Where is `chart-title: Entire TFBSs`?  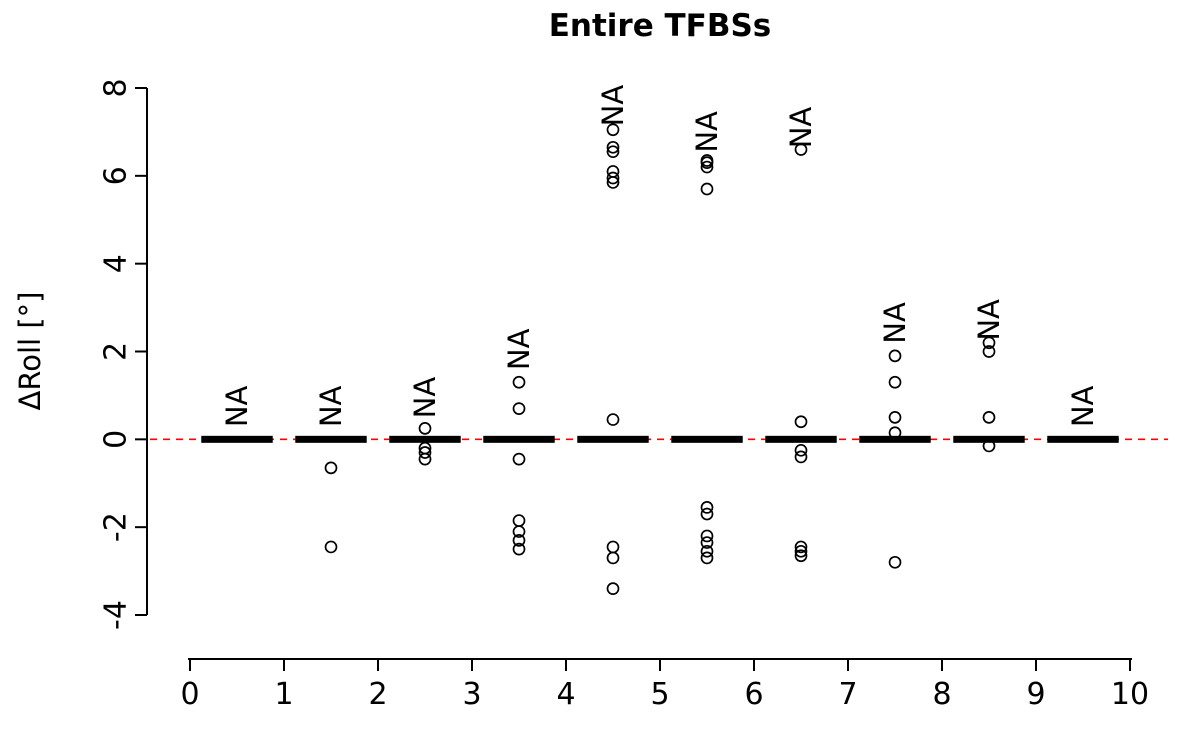 chart-title: Entire TFBSs is located at coordinates (660, 26).